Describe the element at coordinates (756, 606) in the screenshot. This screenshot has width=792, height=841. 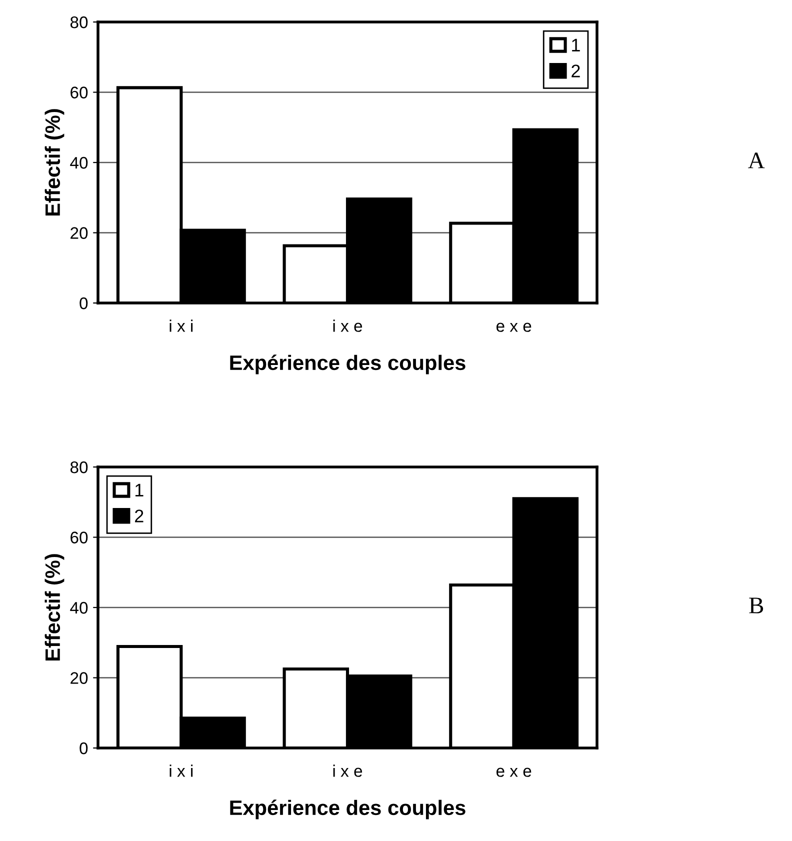
I see `text: B` at that location.